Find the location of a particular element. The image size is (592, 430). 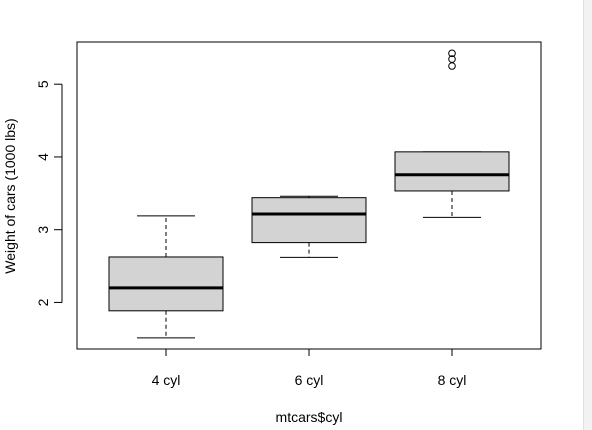

x-axis: 4 cyl 6 cyl 8 cyl is located at coordinates (309, 368).